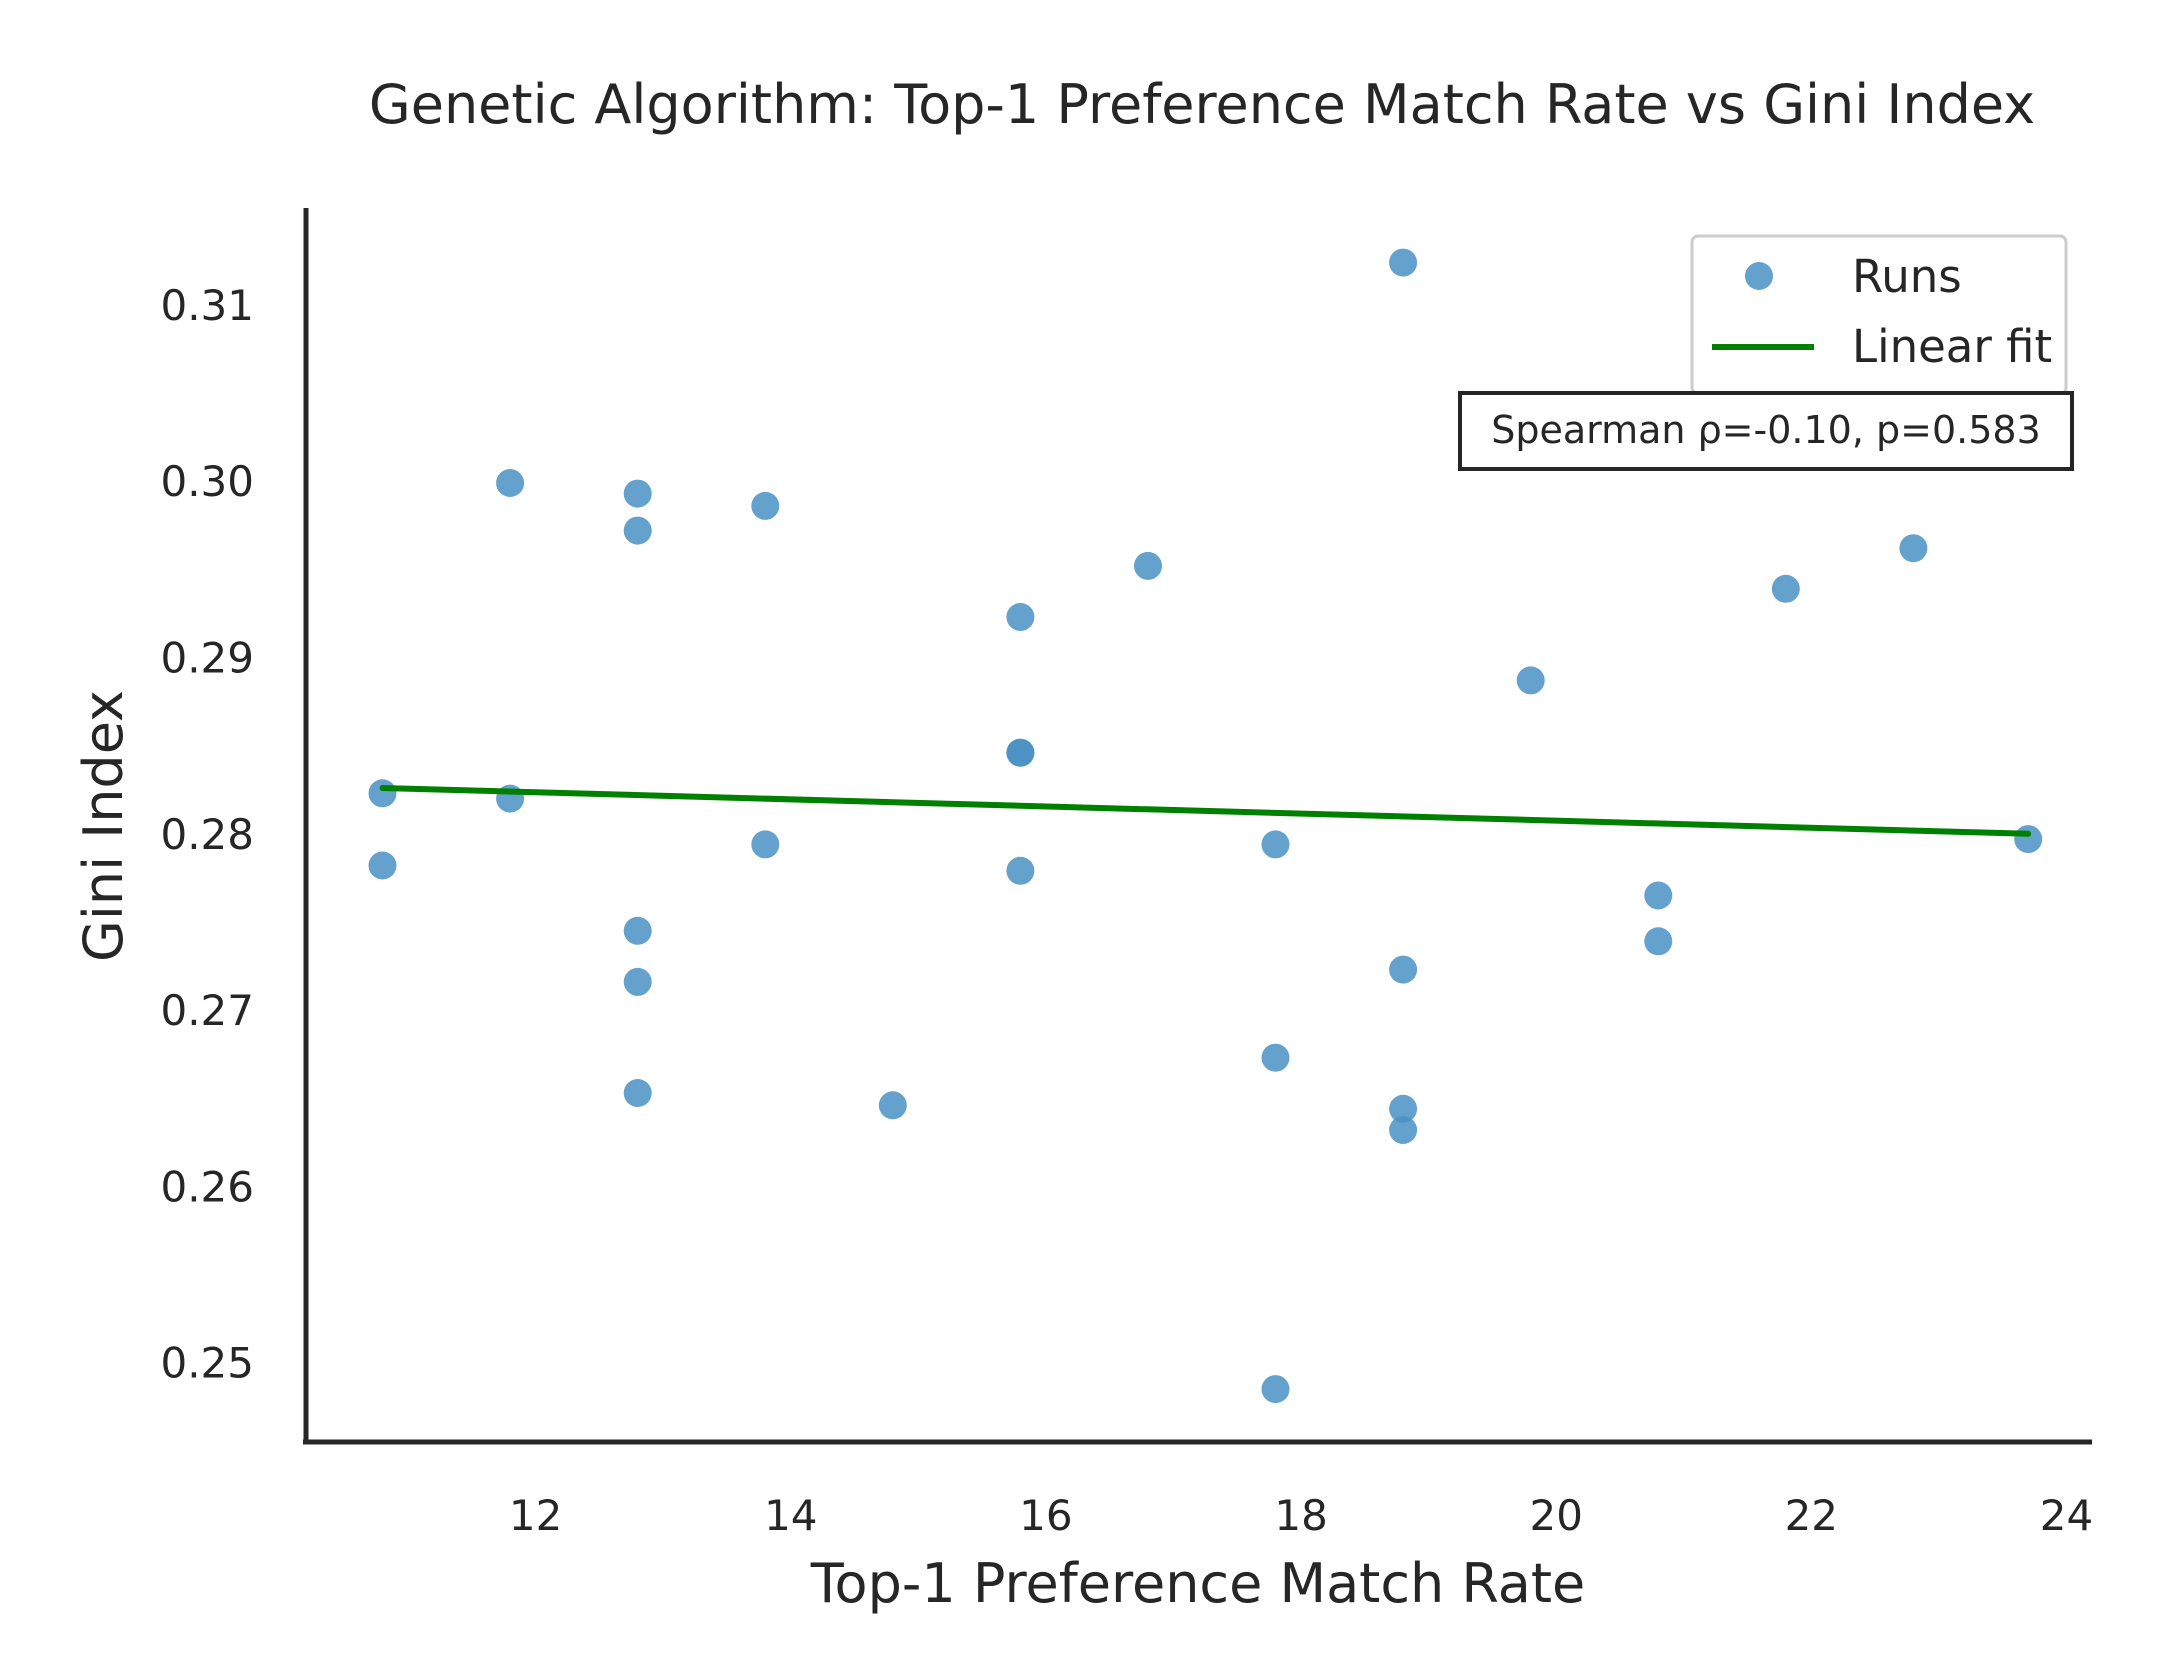 This screenshot has height=1680, width=2160. I want to click on y-tick-label-0.25: 0.25, so click(207, 1363).